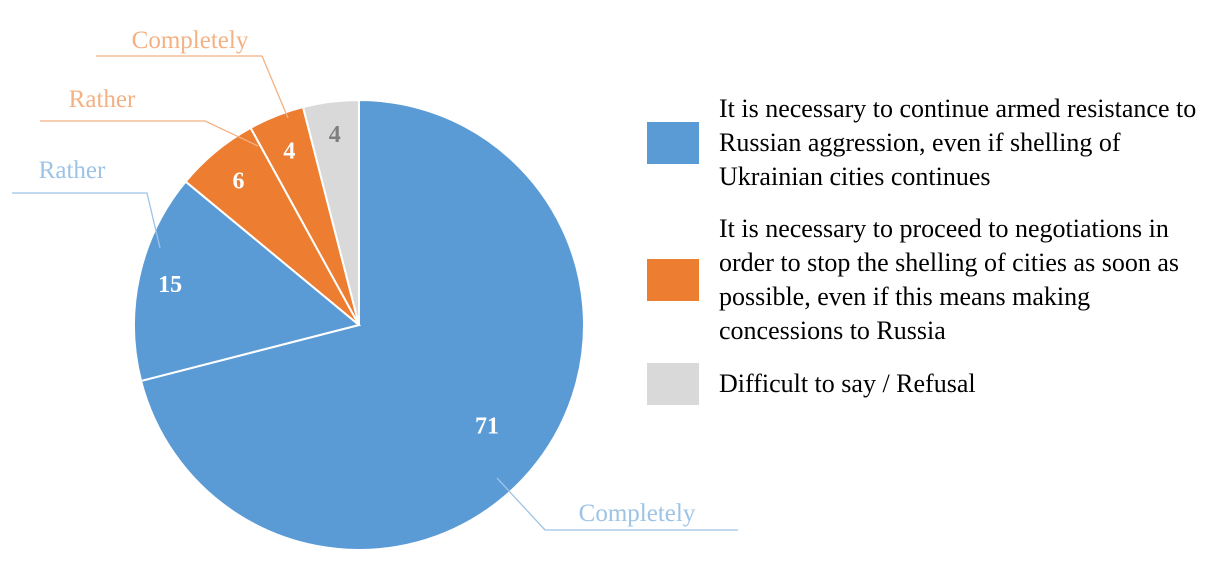 The width and height of the screenshot is (1217, 572). Describe the element at coordinates (487, 426) in the screenshot. I see `slice-value-label-0: 71` at that location.